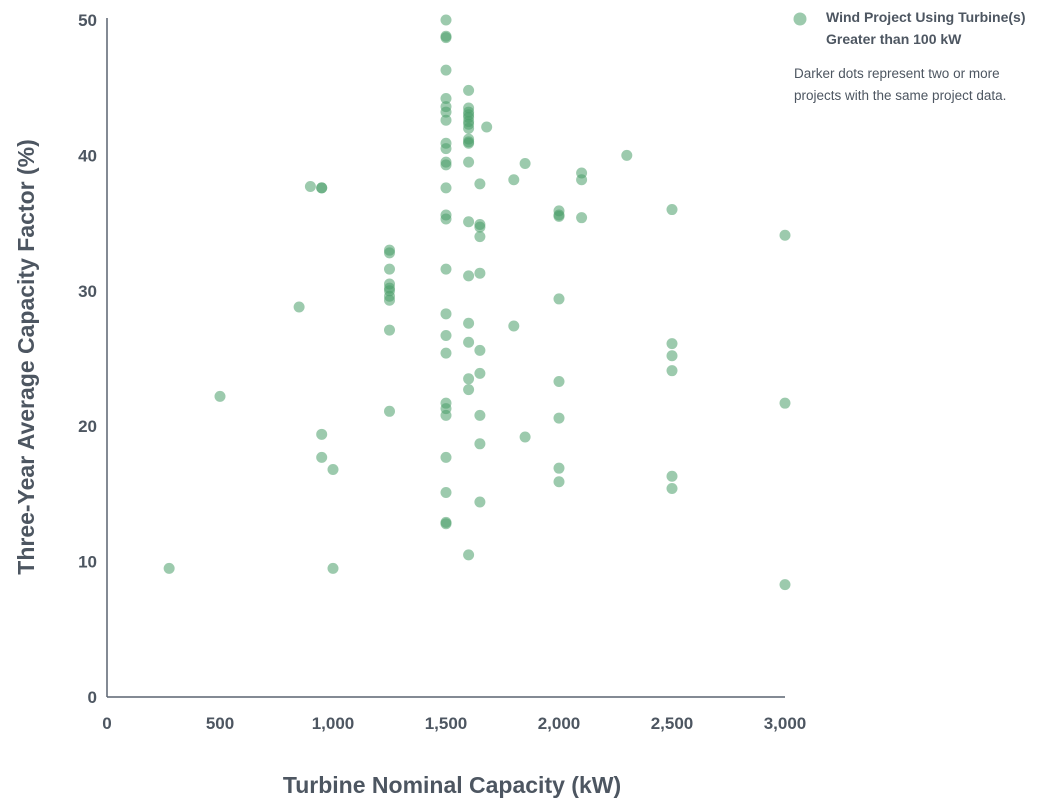 The width and height of the screenshot is (1039, 801). I want to click on x-tick-label: 2,000, so click(559, 723).